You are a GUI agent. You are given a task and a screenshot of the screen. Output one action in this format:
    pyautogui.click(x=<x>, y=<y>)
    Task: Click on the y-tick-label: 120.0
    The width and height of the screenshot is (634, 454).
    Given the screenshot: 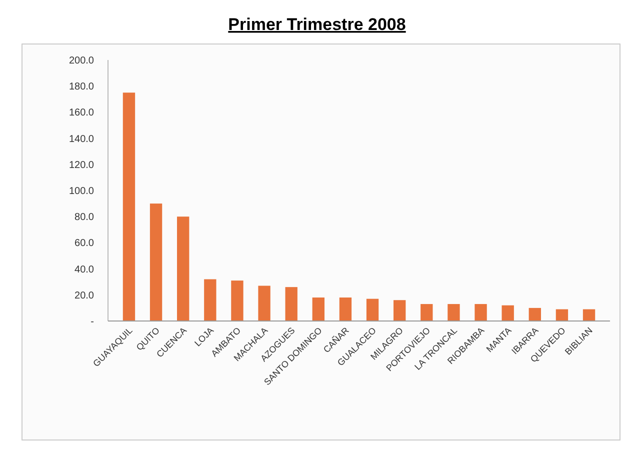 What is the action you would take?
    pyautogui.click(x=81, y=165)
    